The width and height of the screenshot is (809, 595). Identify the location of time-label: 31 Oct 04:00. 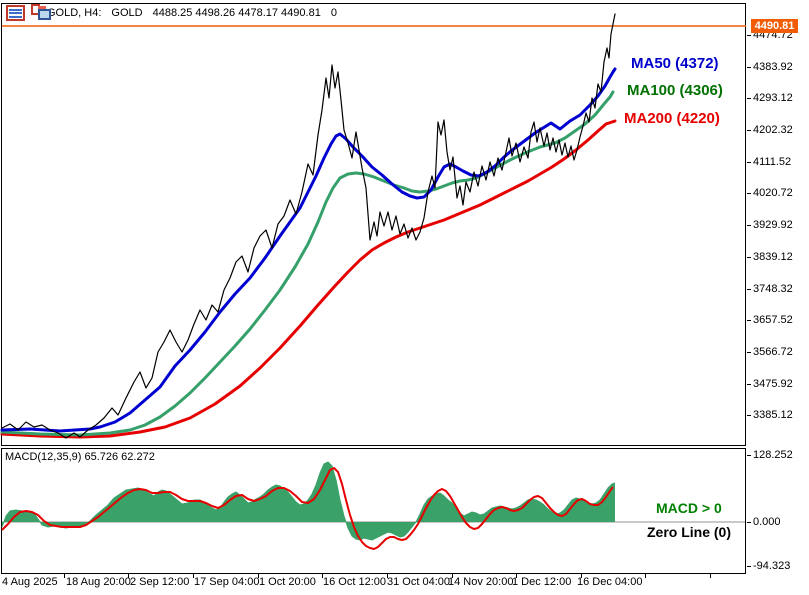
(418, 582).